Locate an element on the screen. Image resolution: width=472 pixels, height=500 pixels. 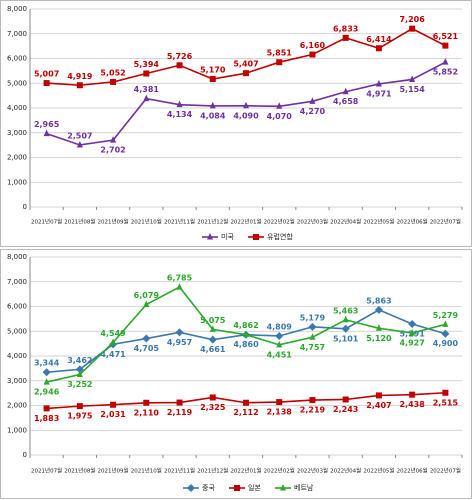
data-label: 2,112 is located at coordinates (245, 412).